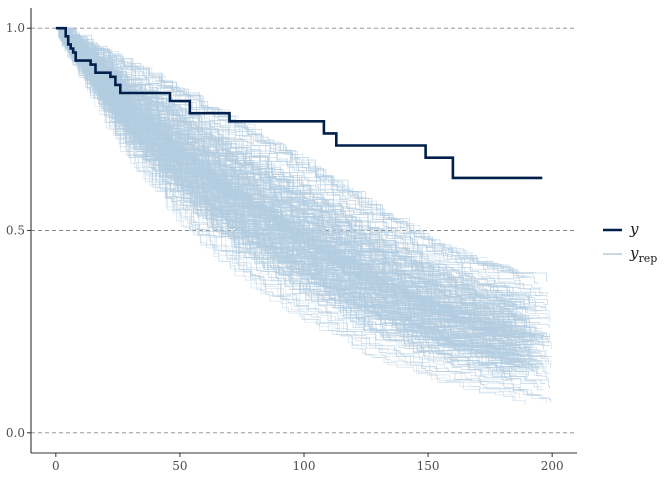 This screenshot has width=672, height=480. I want to click on legend-label-y: y, so click(634, 229).